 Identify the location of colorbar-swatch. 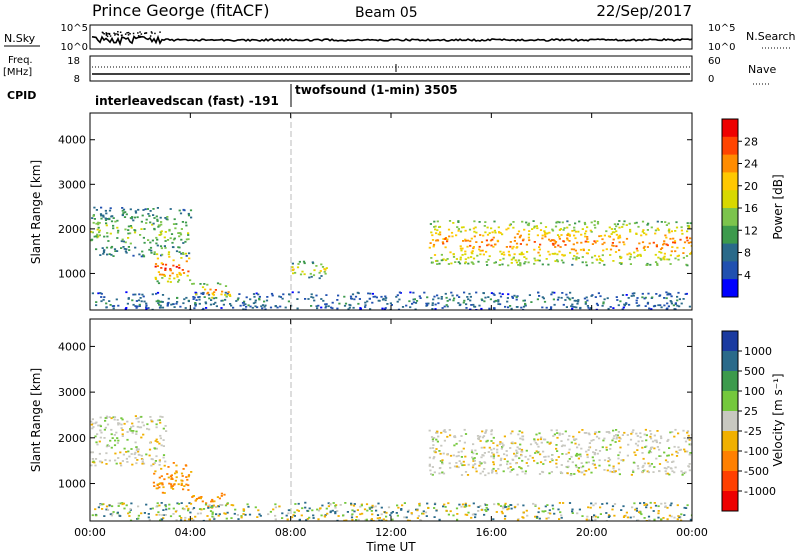
(730, 252).